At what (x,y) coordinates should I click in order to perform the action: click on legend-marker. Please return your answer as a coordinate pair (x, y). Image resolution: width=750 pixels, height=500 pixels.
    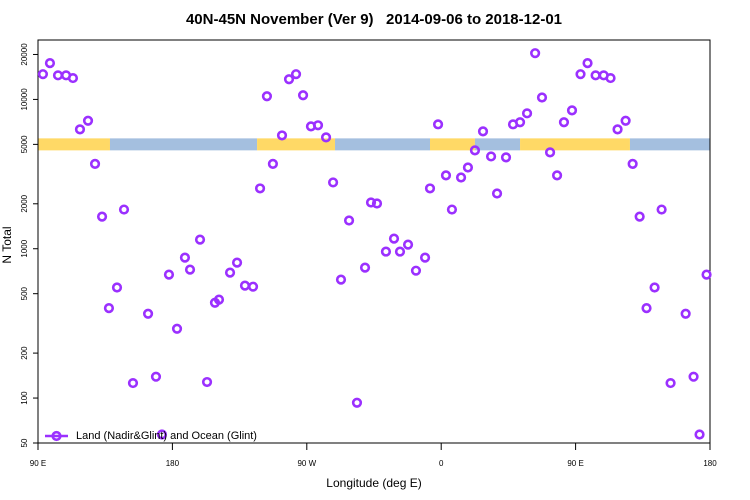
    Looking at the image, I should click on (56, 436).